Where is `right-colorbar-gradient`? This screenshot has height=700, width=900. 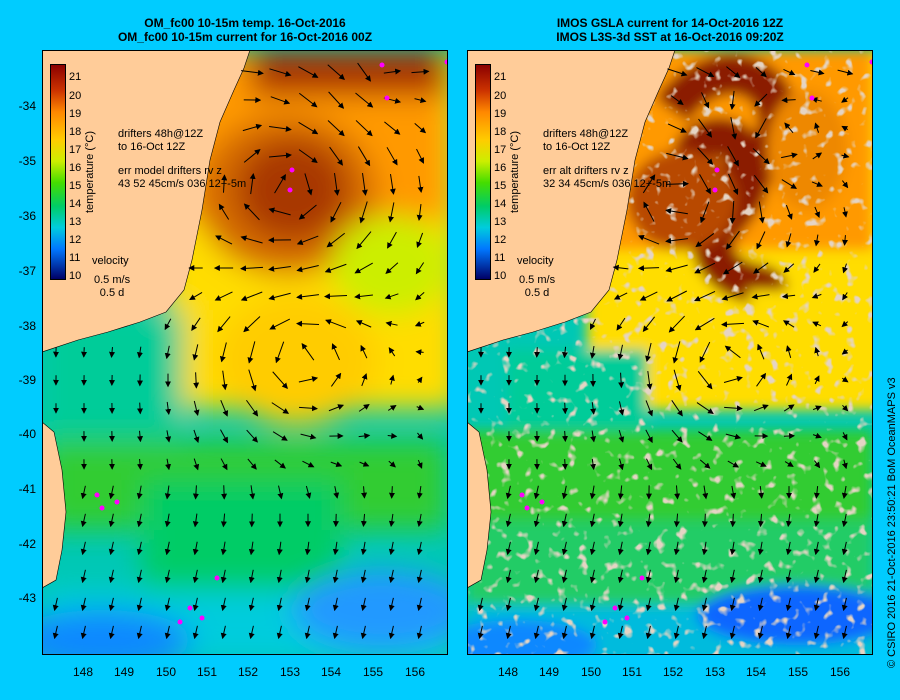
right-colorbar-gradient is located at coordinates (483, 172).